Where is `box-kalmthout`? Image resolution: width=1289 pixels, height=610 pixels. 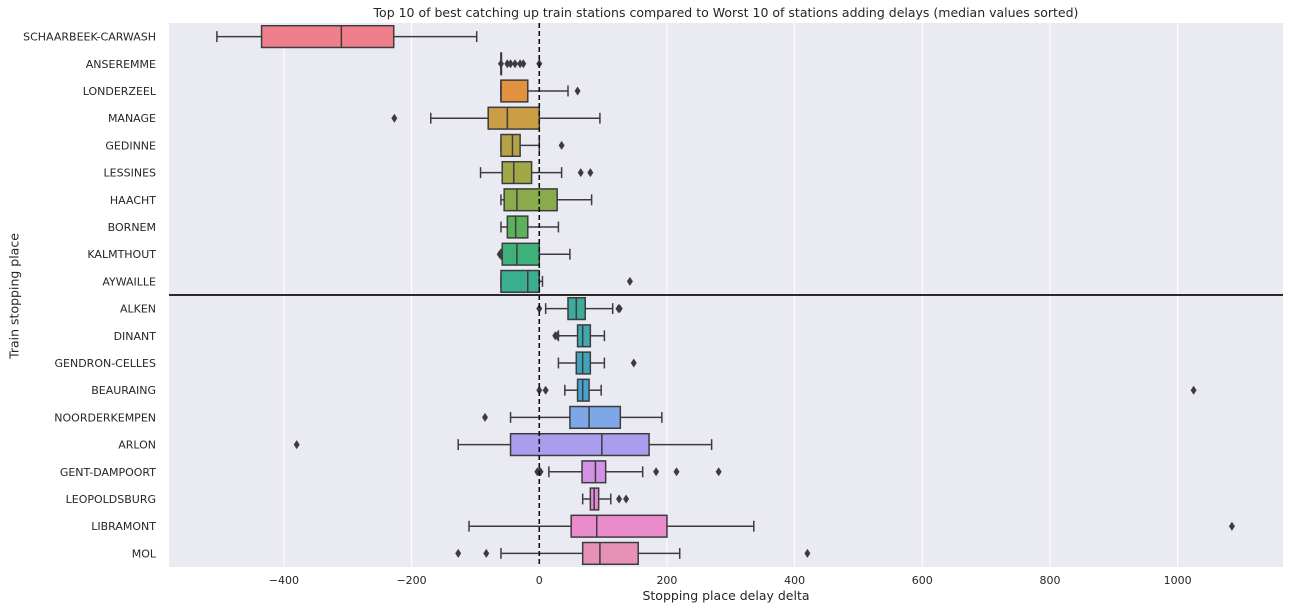
box-kalmthout is located at coordinates (533, 254).